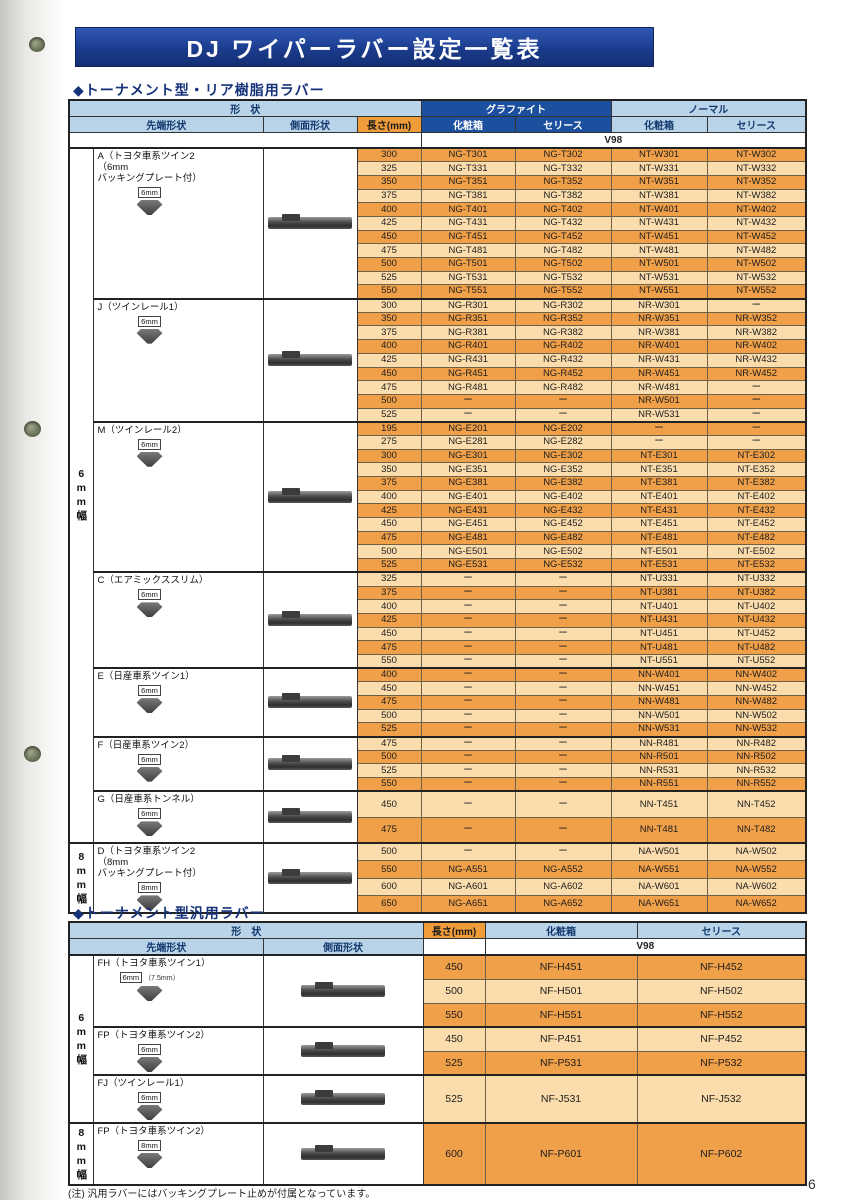 The width and height of the screenshot is (848, 1200). I want to click on data-row: FP（トヨタ車系ツイン2） 6mm 450 NF-P451 NF-P452, so click(438, 1051).